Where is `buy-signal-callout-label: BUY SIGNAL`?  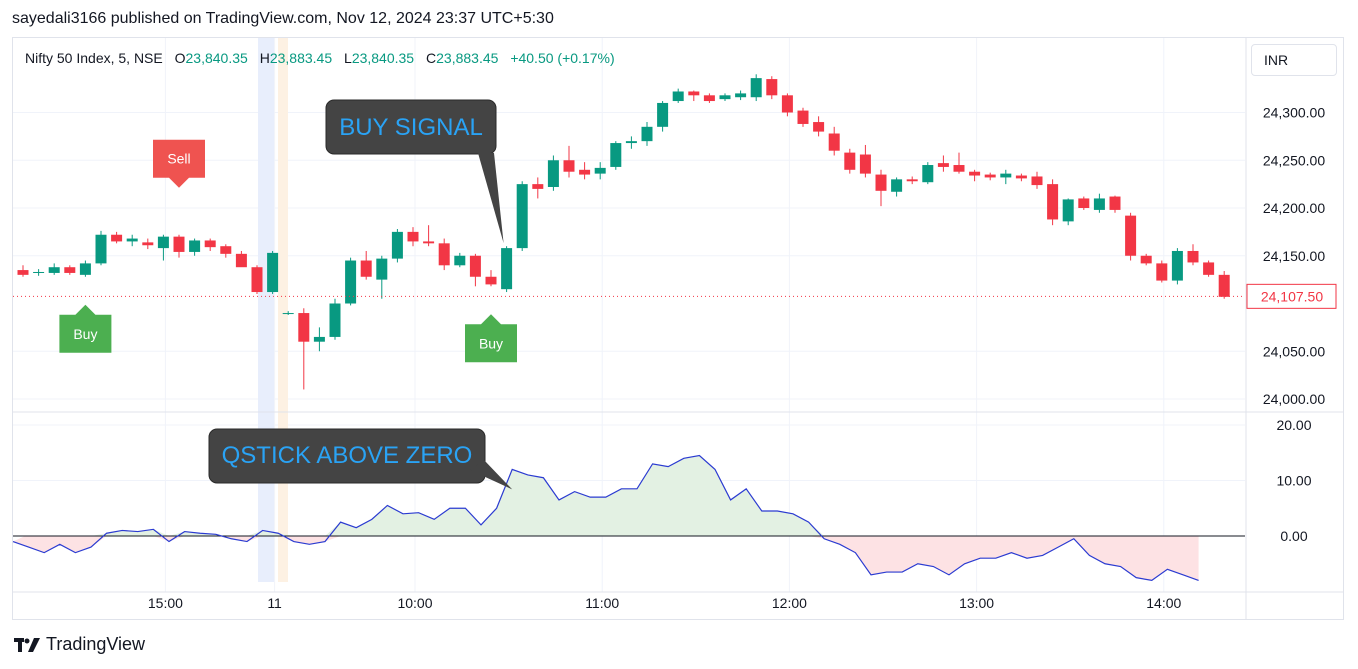 buy-signal-callout-label: BUY SIGNAL is located at coordinates (411, 127).